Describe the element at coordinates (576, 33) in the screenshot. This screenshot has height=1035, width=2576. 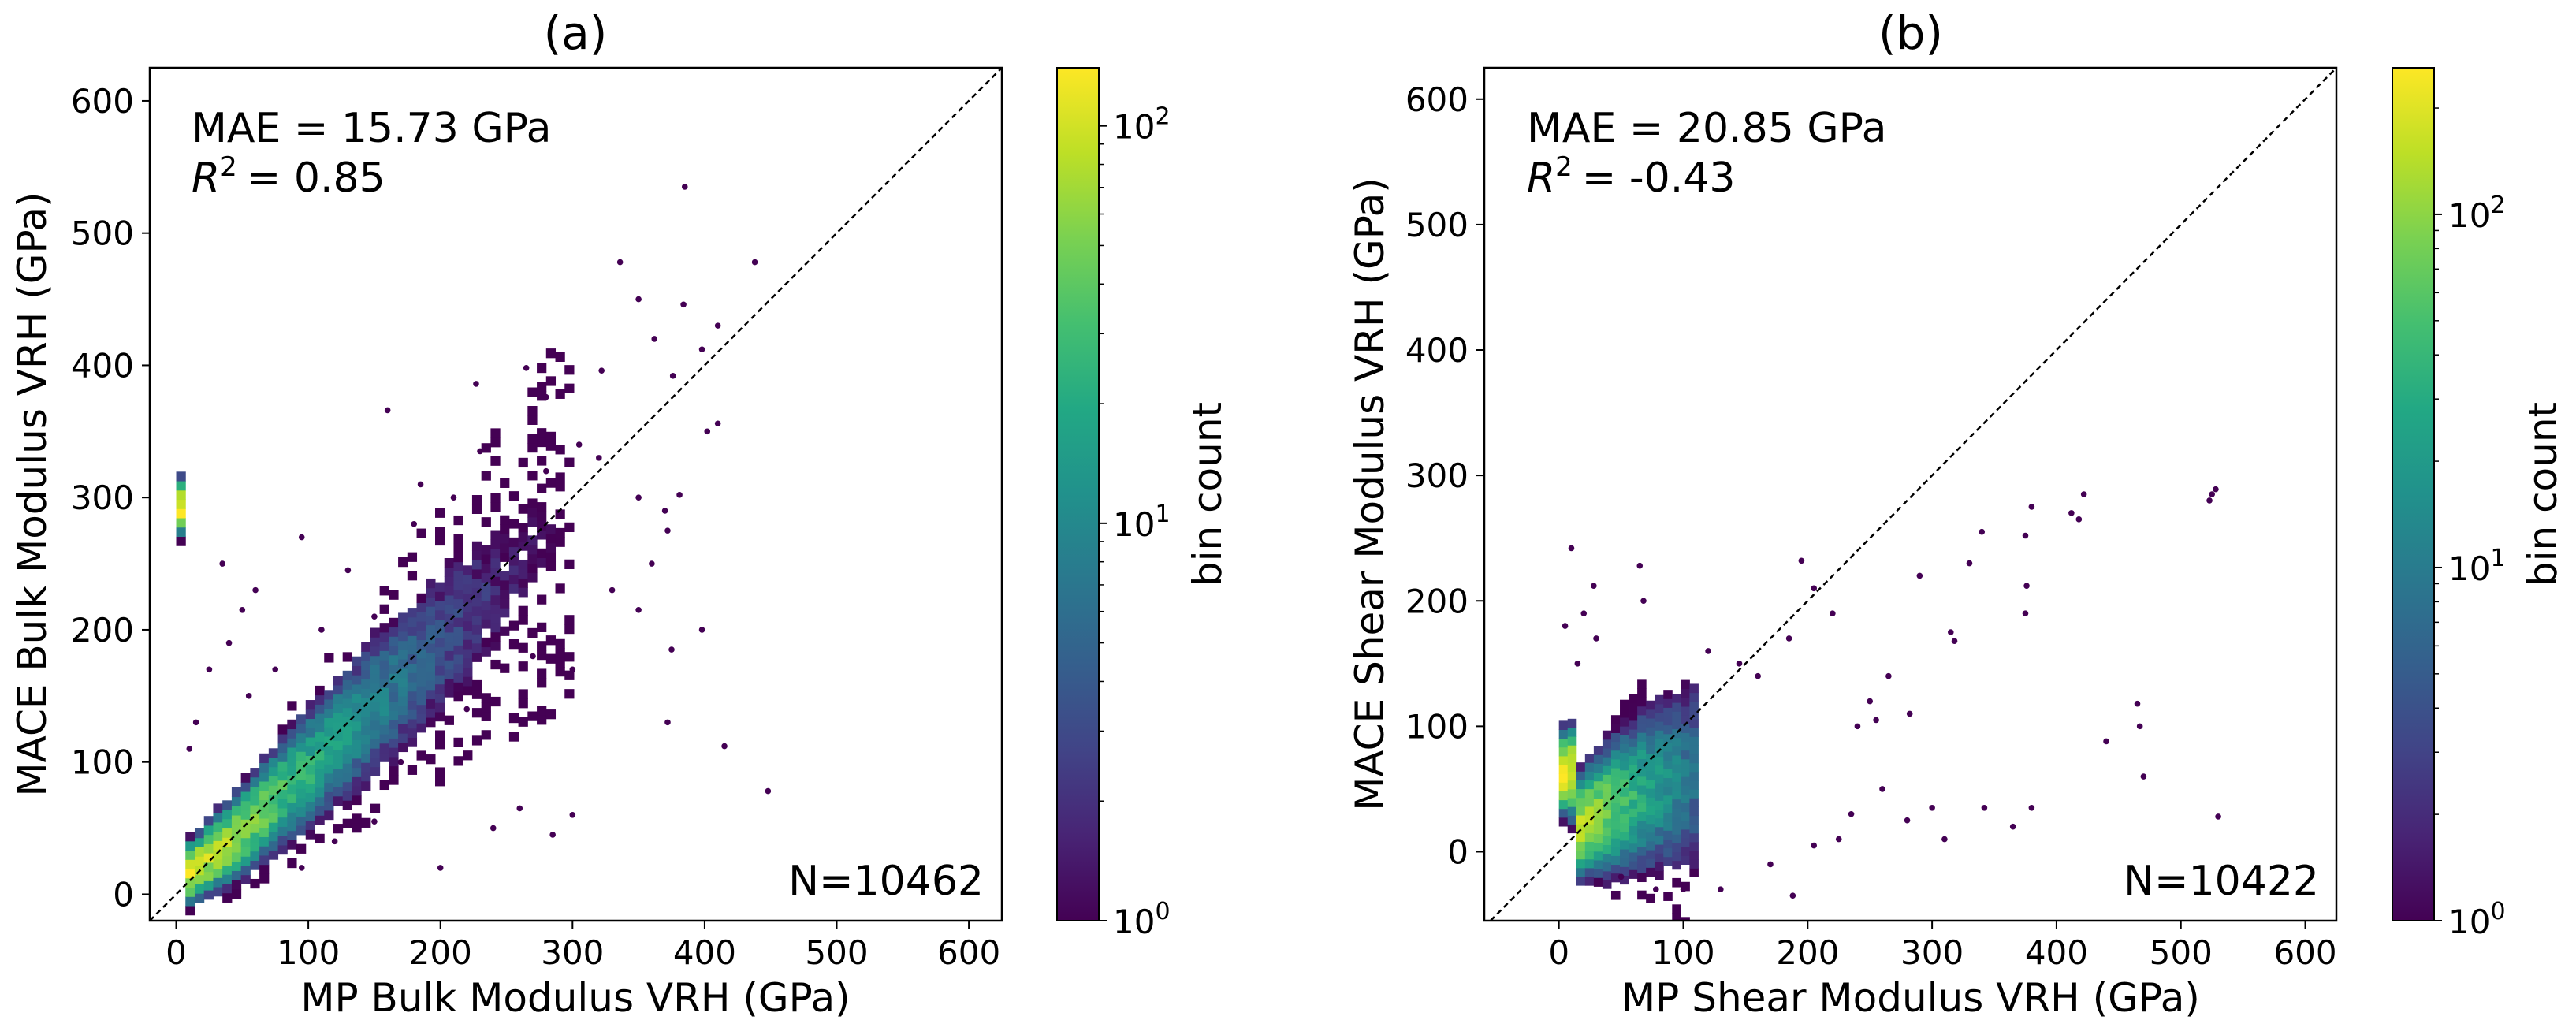
I see `panel-title: (a)` at that location.